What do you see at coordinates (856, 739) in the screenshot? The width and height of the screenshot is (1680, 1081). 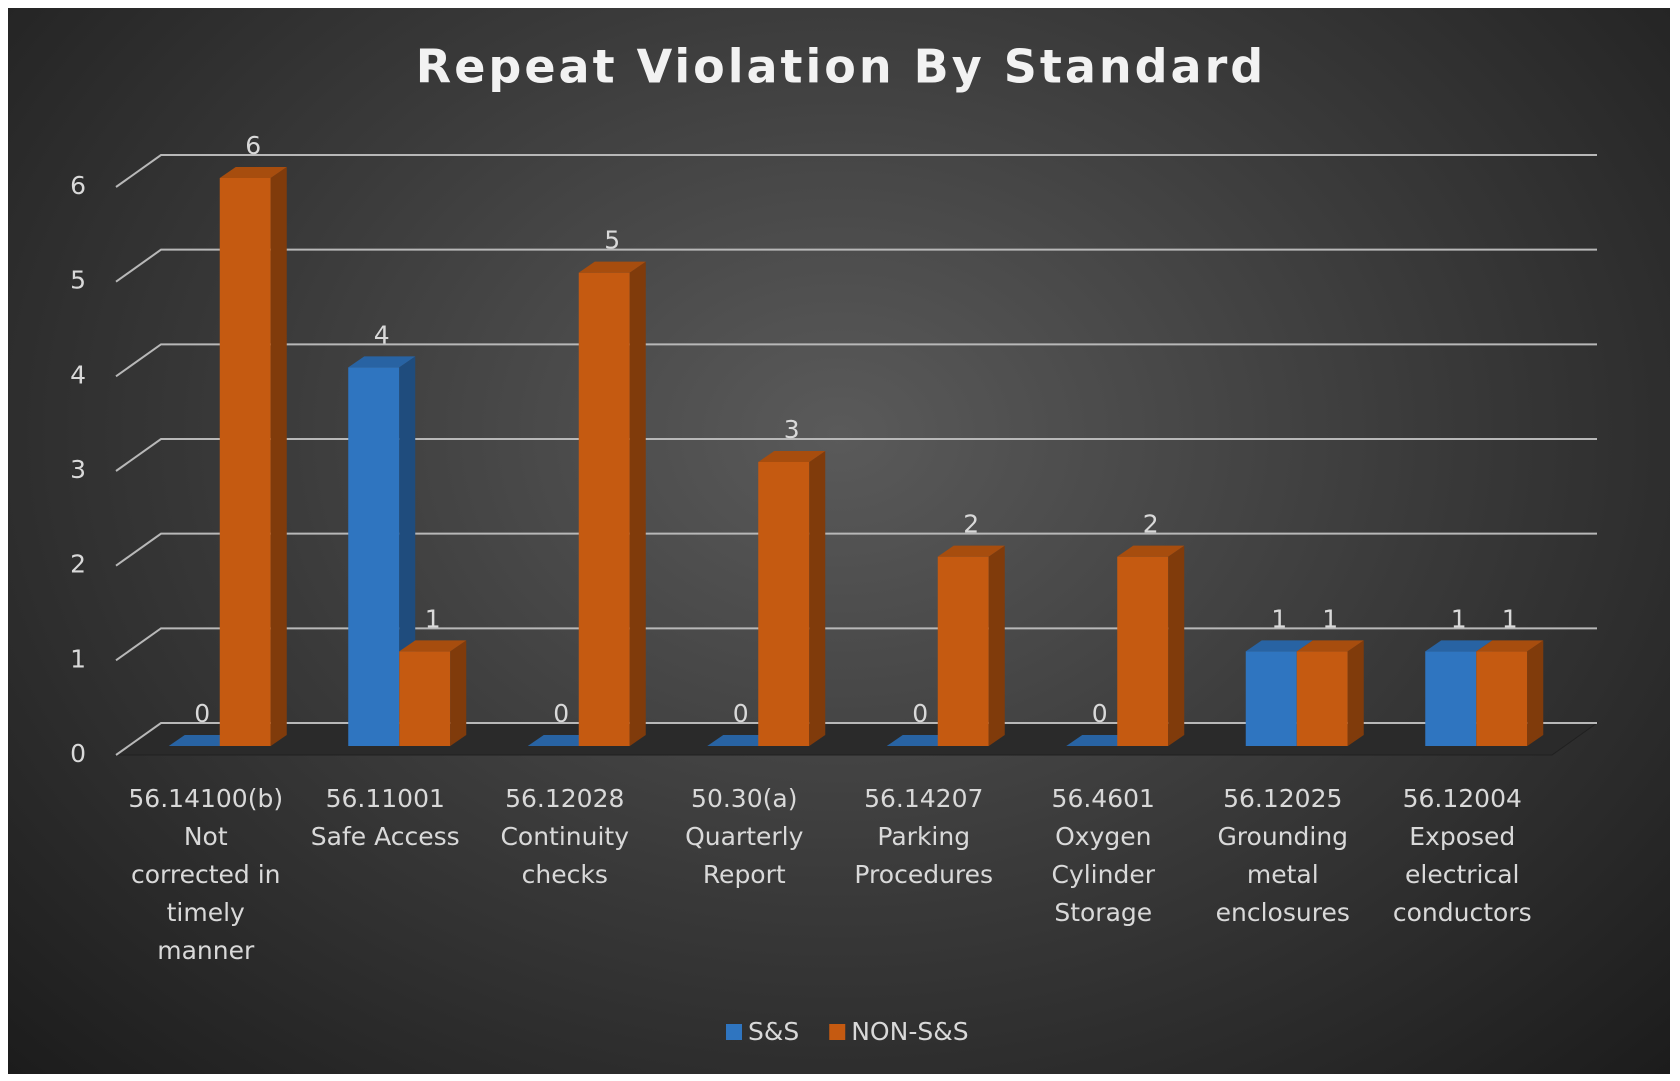 I see `floor` at bounding box center [856, 739].